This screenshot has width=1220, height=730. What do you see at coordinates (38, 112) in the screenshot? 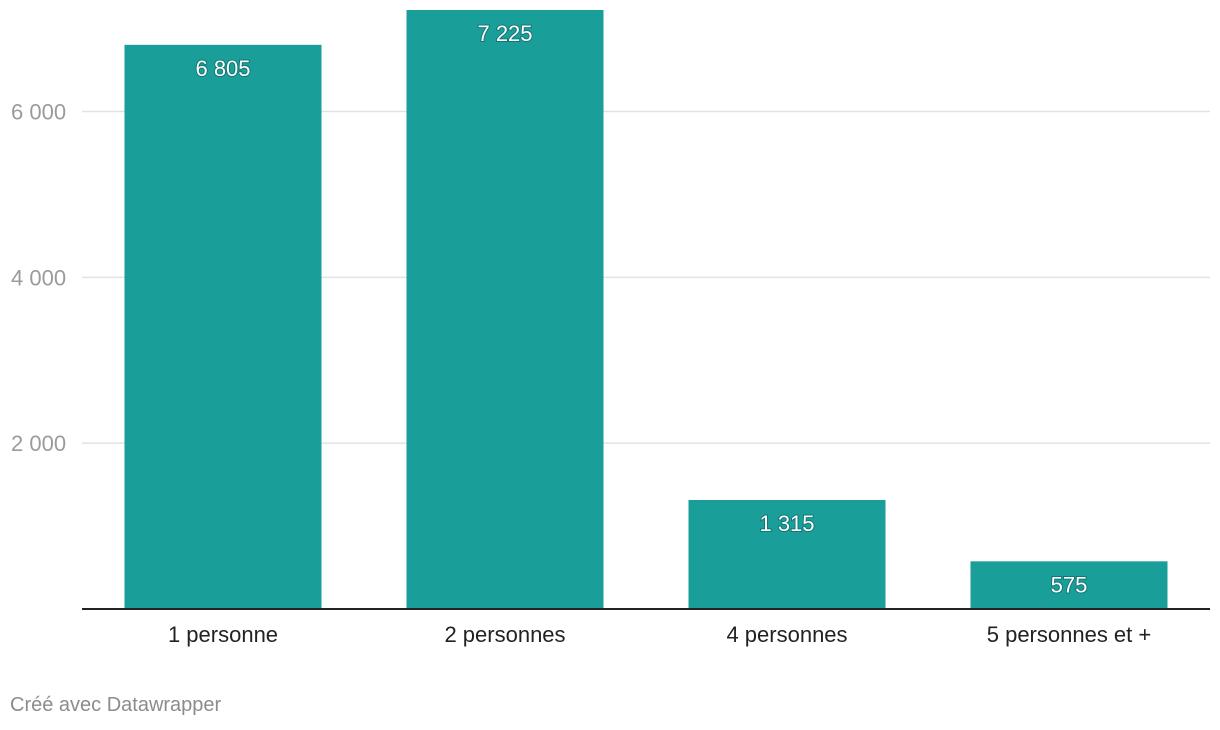
I see `y-tick-label: 6 000` at bounding box center [38, 112].